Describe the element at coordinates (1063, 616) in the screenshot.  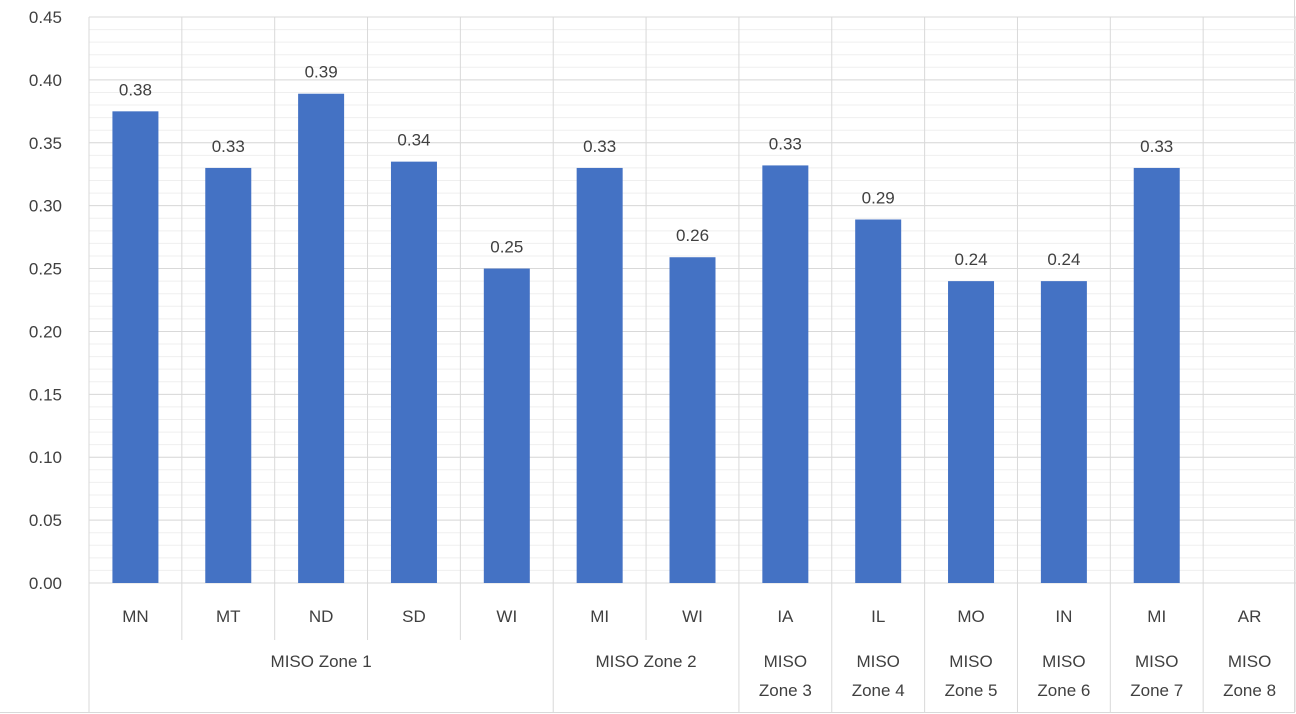
I see `x-tick-label: IN` at that location.